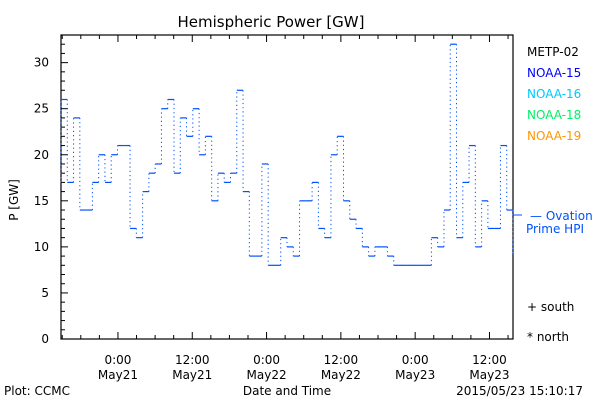  I want to click on y-tick-label: 5, so click(45, 293).